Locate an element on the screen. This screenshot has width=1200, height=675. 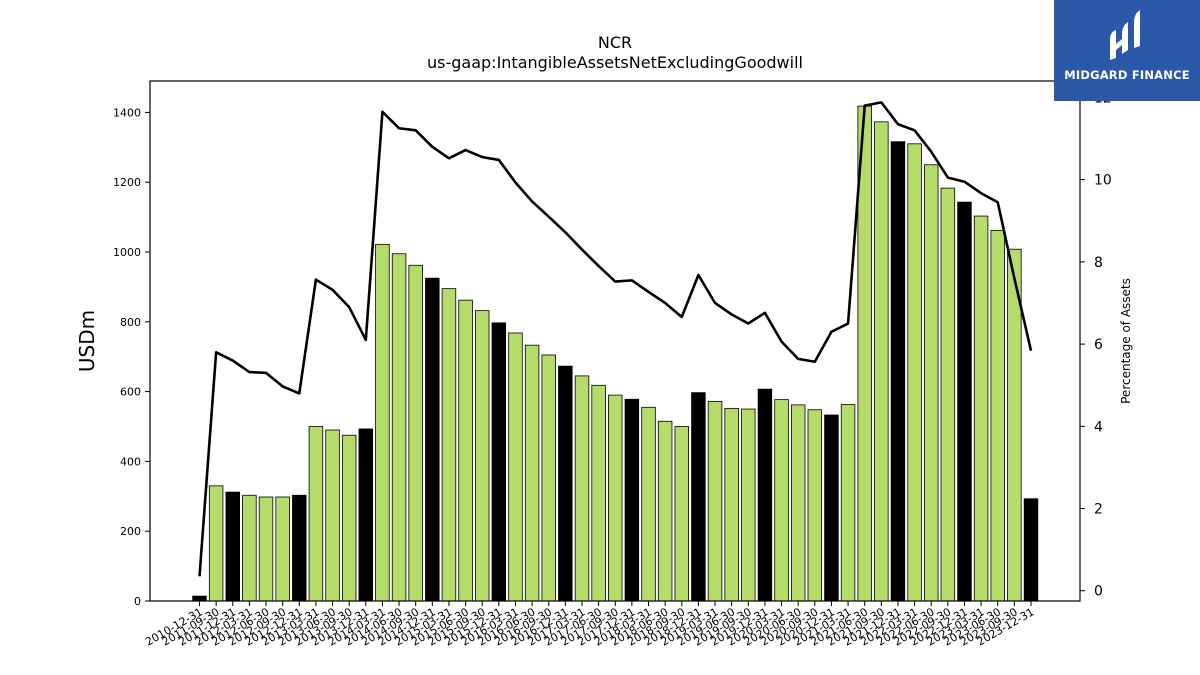
y-tick-label: 0 is located at coordinates (137, 601).